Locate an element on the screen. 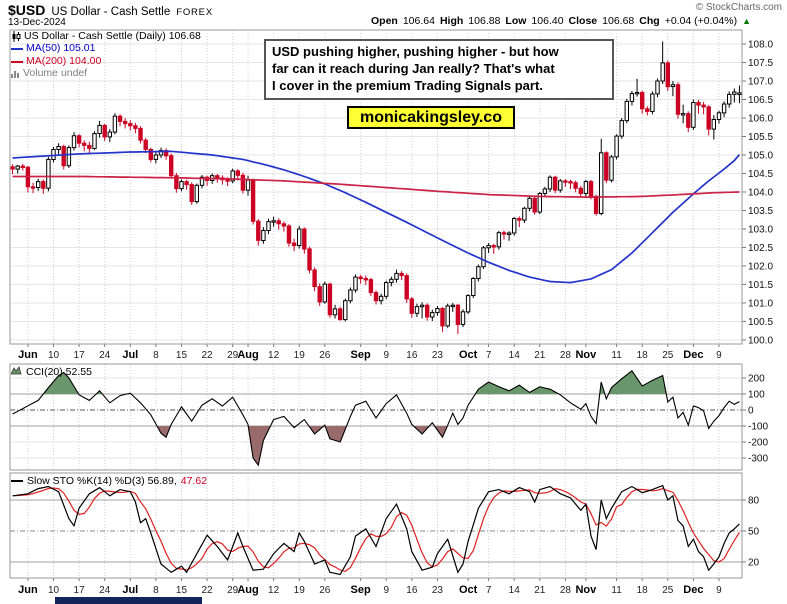  sto-k-line is located at coordinates (376, 530).